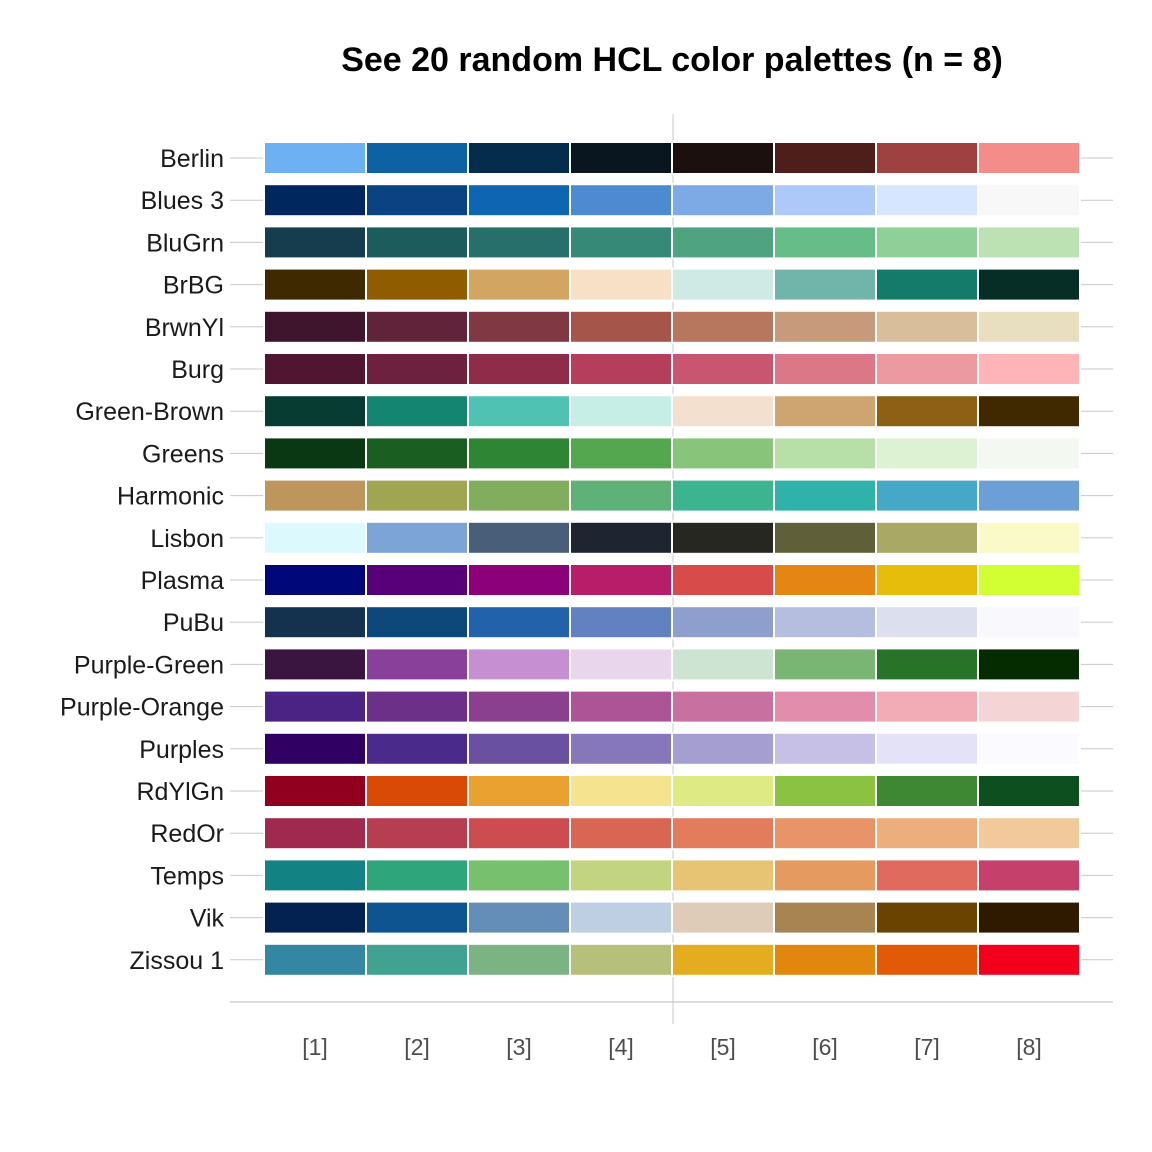  I want to click on palette-label: PuBu, so click(193, 623).